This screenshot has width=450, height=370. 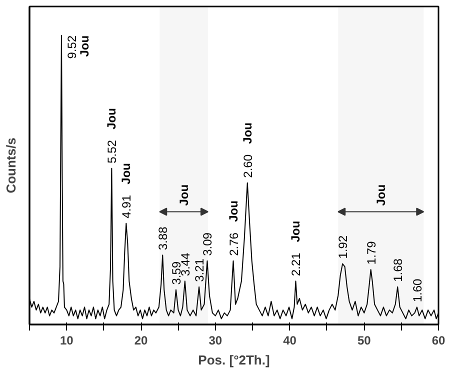 I want to click on annotation: 3.09, so click(x=207, y=244).